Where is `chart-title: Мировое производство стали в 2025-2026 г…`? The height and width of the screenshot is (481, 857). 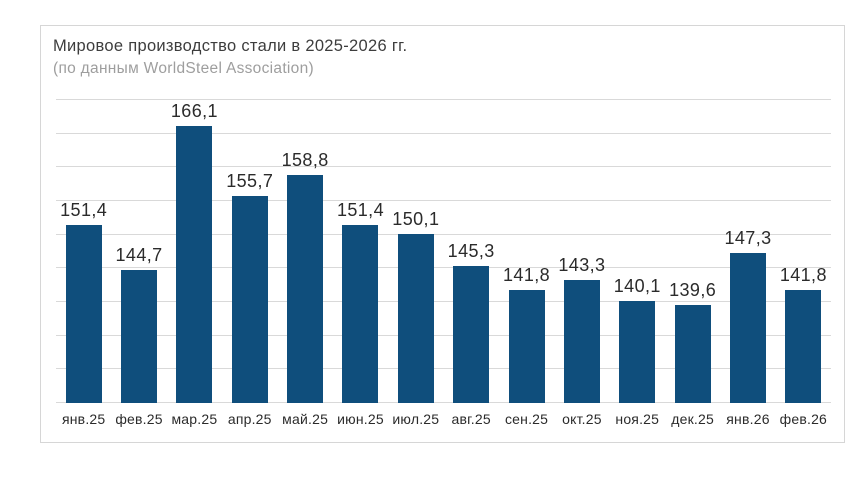
chart-title: Мировое производство стали в 2025-2026 г… is located at coordinates (230, 46).